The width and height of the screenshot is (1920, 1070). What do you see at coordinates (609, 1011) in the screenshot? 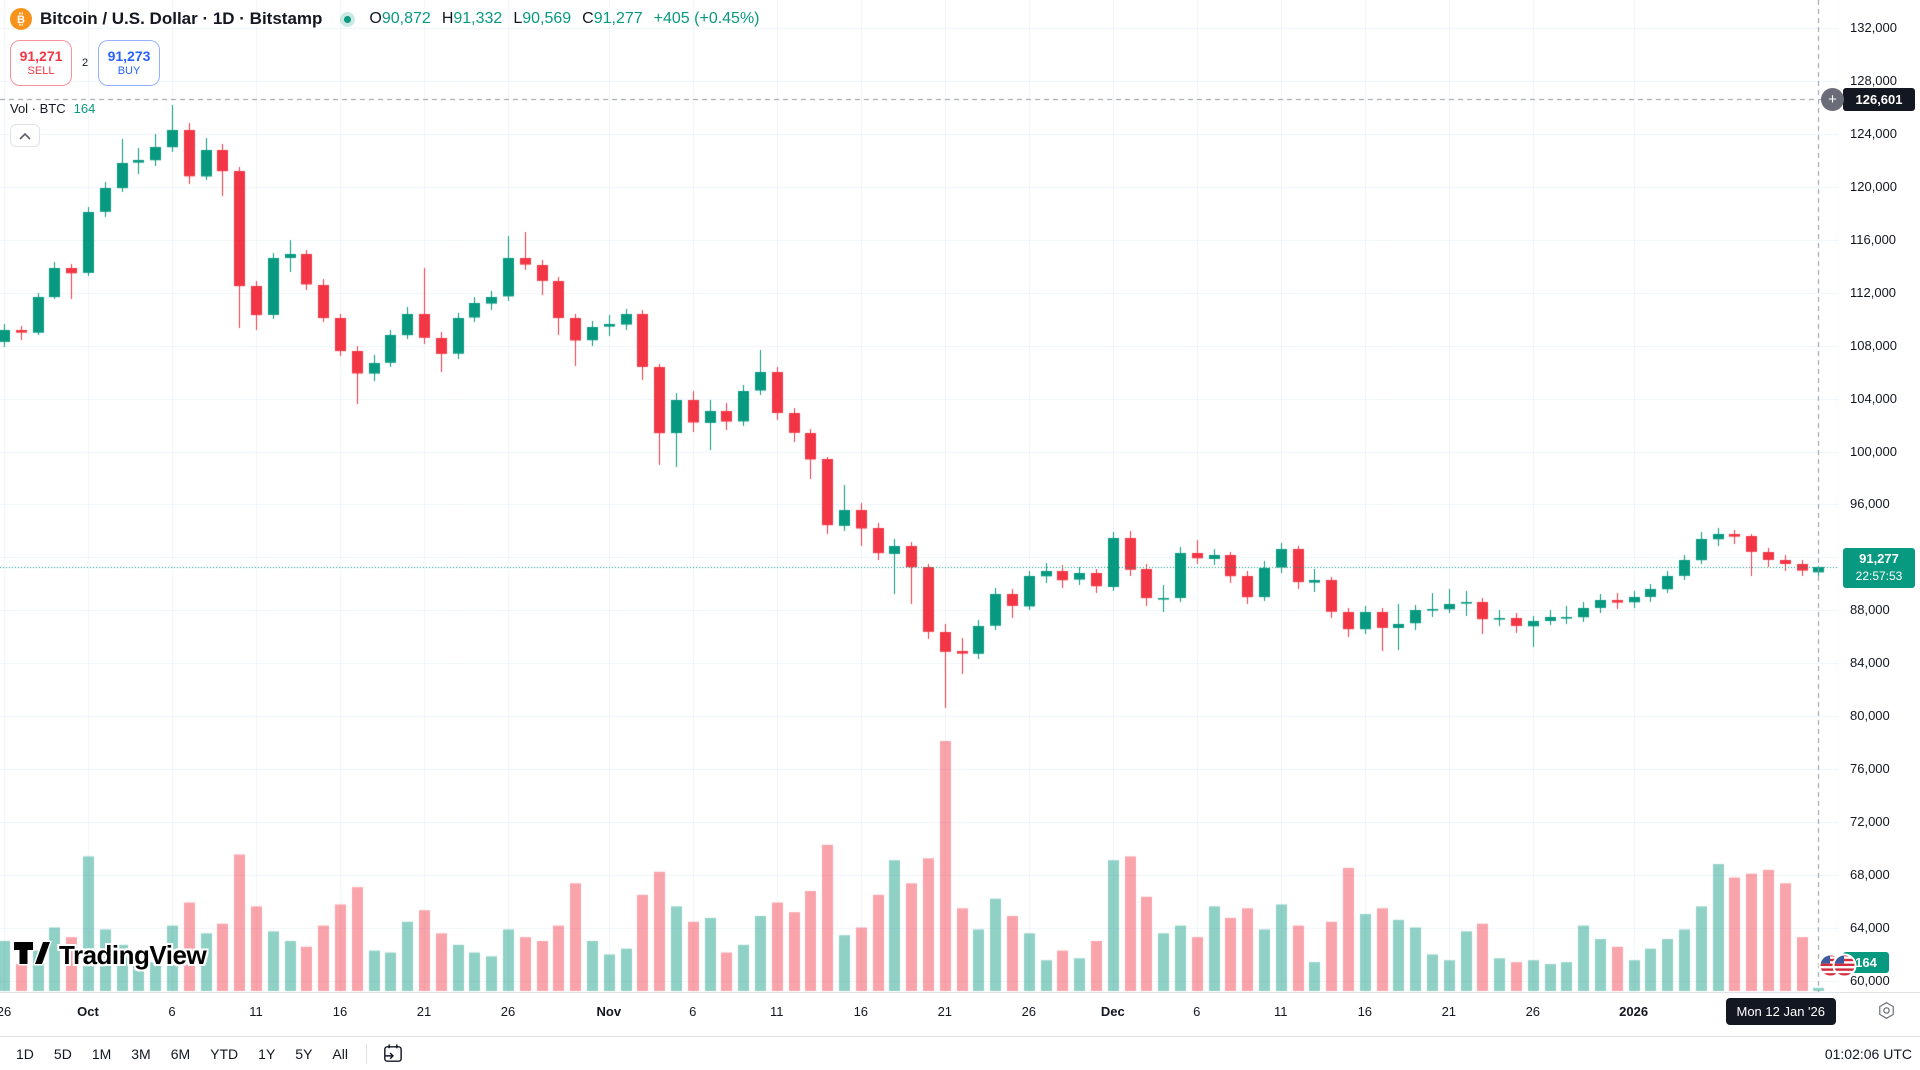
I see `time-axis-label: Nov` at bounding box center [609, 1011].